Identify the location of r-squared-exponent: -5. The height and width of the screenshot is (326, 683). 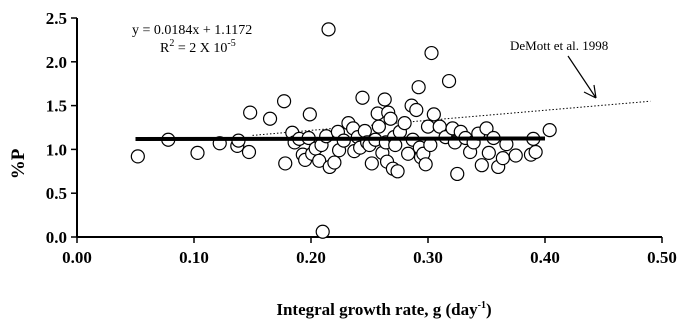
(231, 43).